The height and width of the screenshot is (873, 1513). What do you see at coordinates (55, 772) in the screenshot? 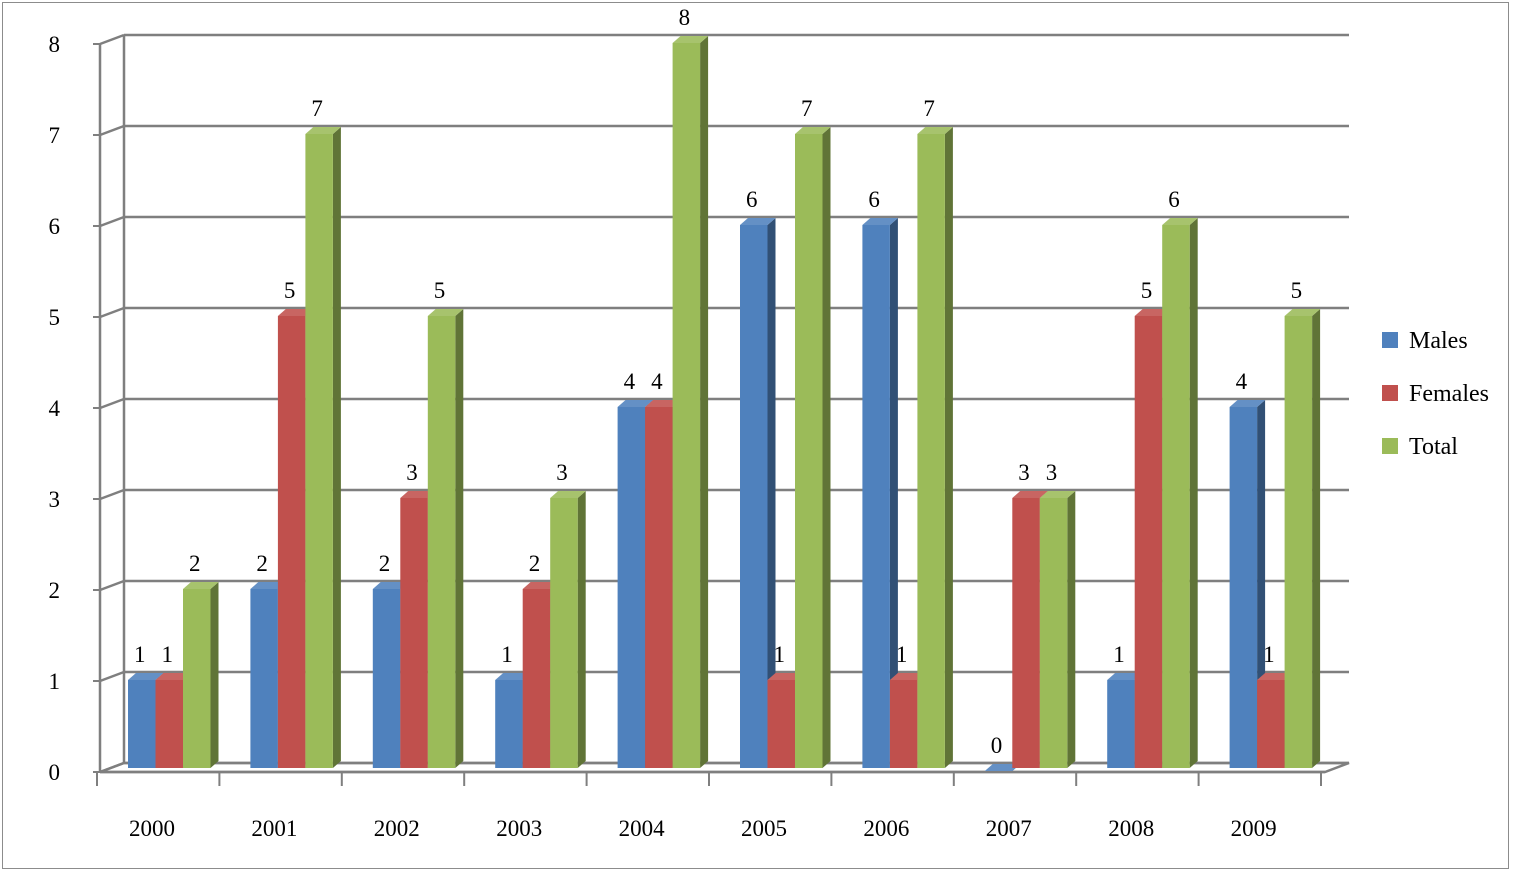
I see `y-tick-label: 0` at bounding box center [55, 772].